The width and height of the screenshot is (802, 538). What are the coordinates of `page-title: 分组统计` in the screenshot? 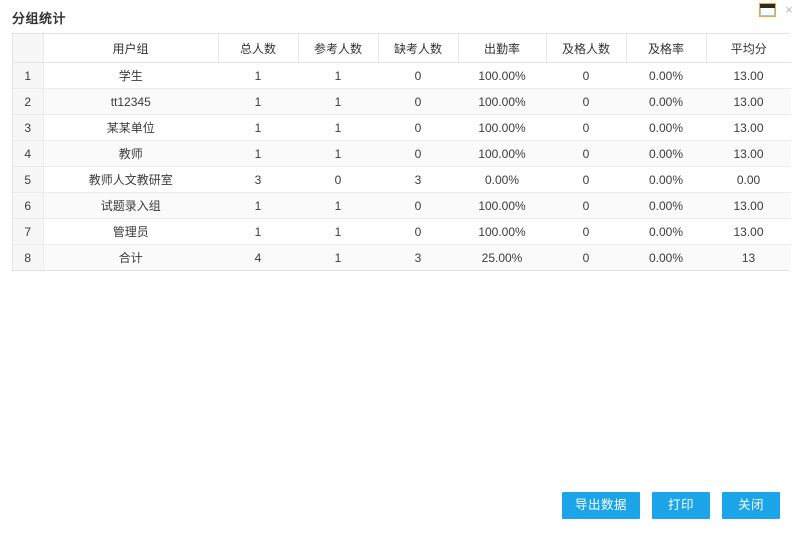 It's located at (39, 18).